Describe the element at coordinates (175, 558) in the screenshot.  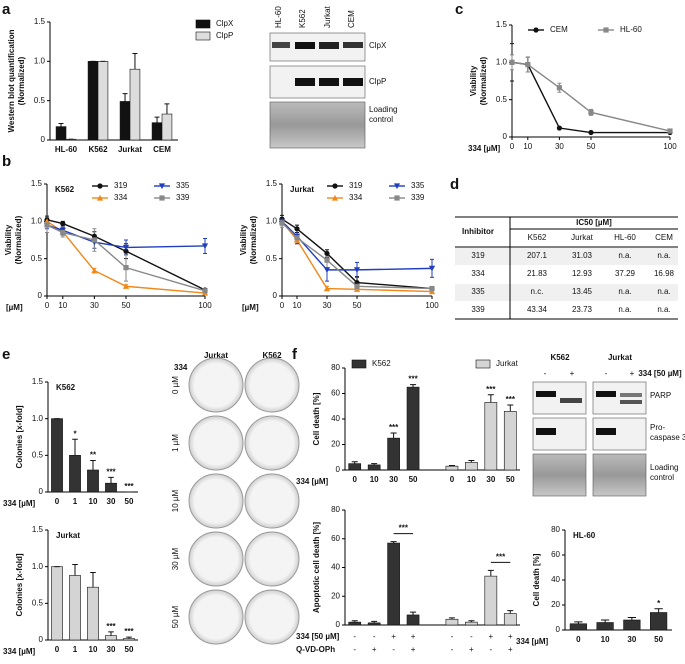
I see `dose-label: 30 µM` at that location.